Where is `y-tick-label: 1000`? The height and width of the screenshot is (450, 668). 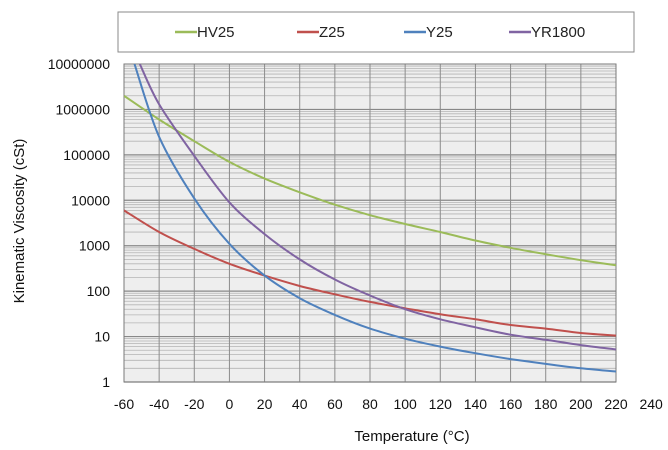
y-tick-label: 1000 is located at coordinates (94, 246).